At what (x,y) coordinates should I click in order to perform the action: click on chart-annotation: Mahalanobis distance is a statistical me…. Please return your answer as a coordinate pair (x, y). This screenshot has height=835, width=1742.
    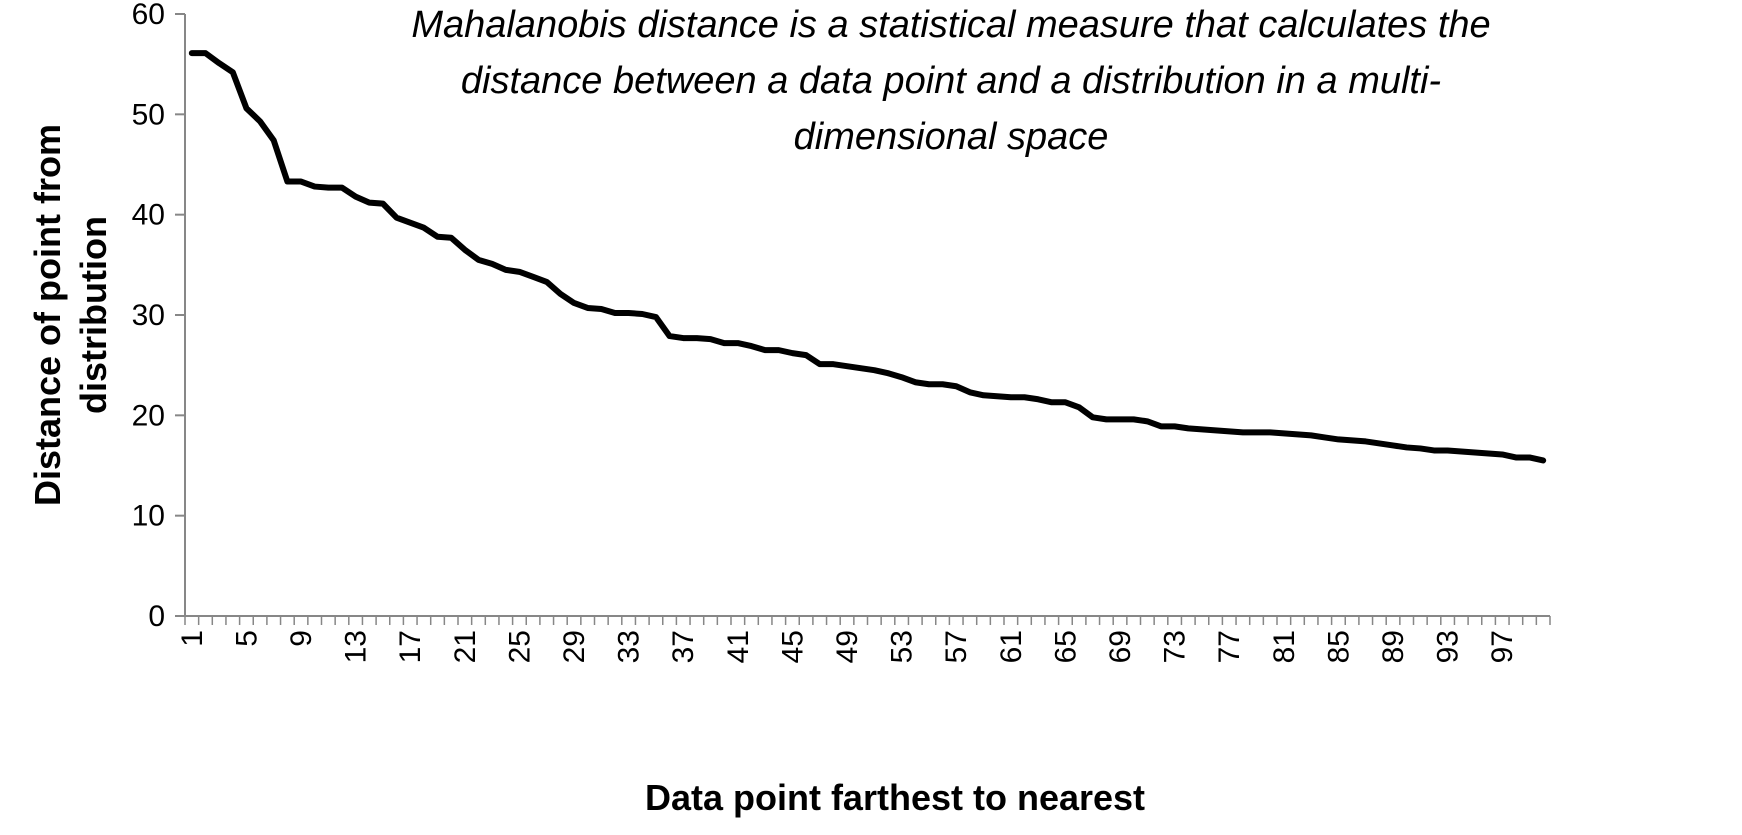
    Looking at the image, I should click on (950, 81).